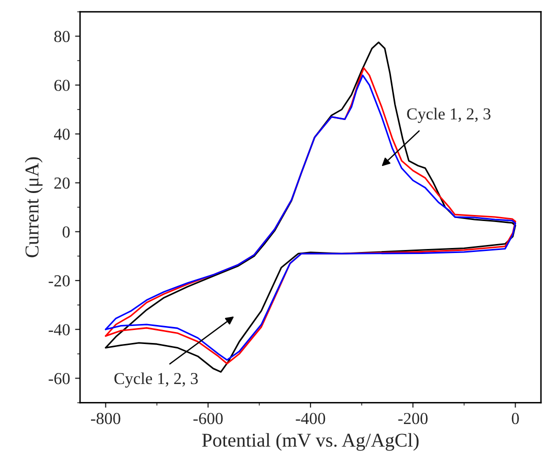 Image resolution: width=552 pixels, height=471 pixels. What do you see at coordinates (59, 330) in the screenshot?
I see `y-tick-label: -40` at bounding box center [59, 330].